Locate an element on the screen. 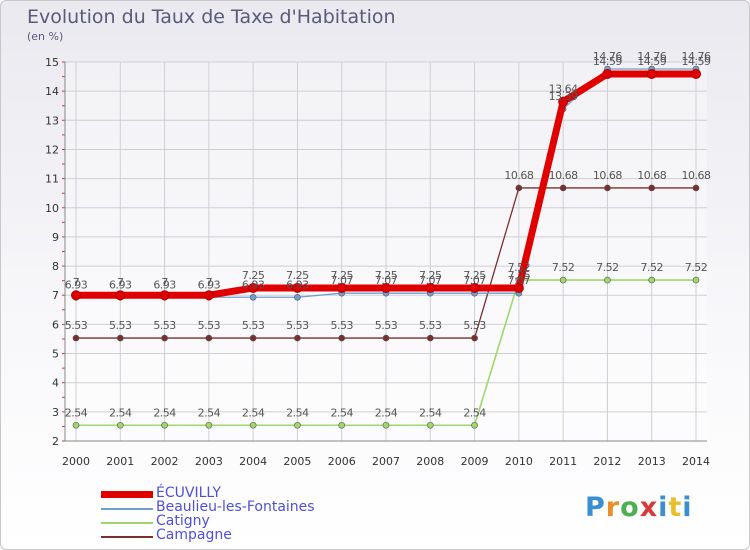 This screenshot has width=750, height=550. unit-label: (en %) is located at coordinates (45, 36).